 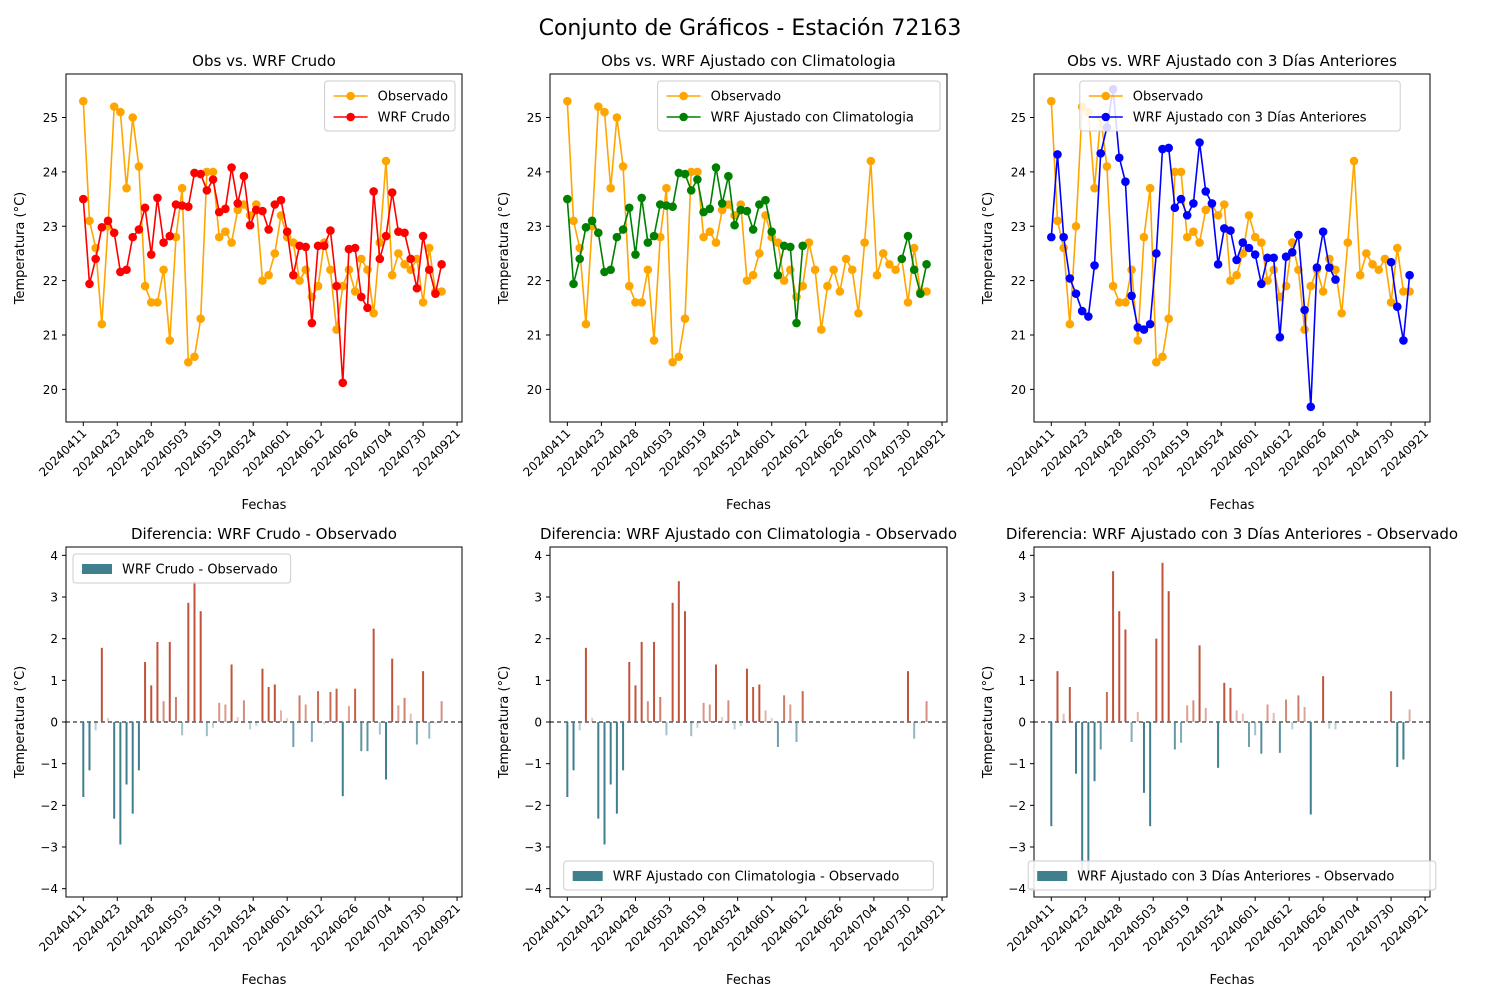 What do you see at coordinates (748, 61) in the screenshot?
I see `chart-title: Obs vs. WRF Ajustado con Climatologia` at bounding box center [748, 61].